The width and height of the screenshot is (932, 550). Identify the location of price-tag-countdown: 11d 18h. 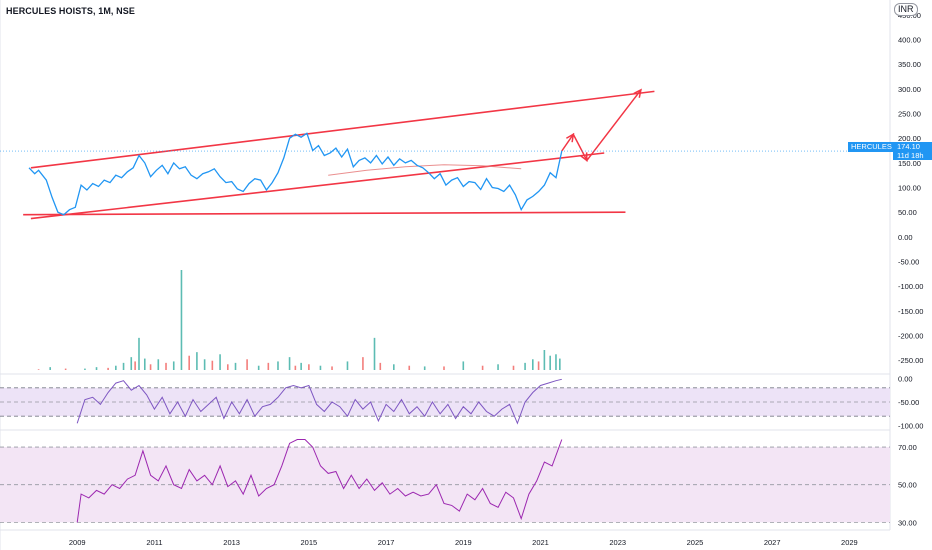
(910, 155).